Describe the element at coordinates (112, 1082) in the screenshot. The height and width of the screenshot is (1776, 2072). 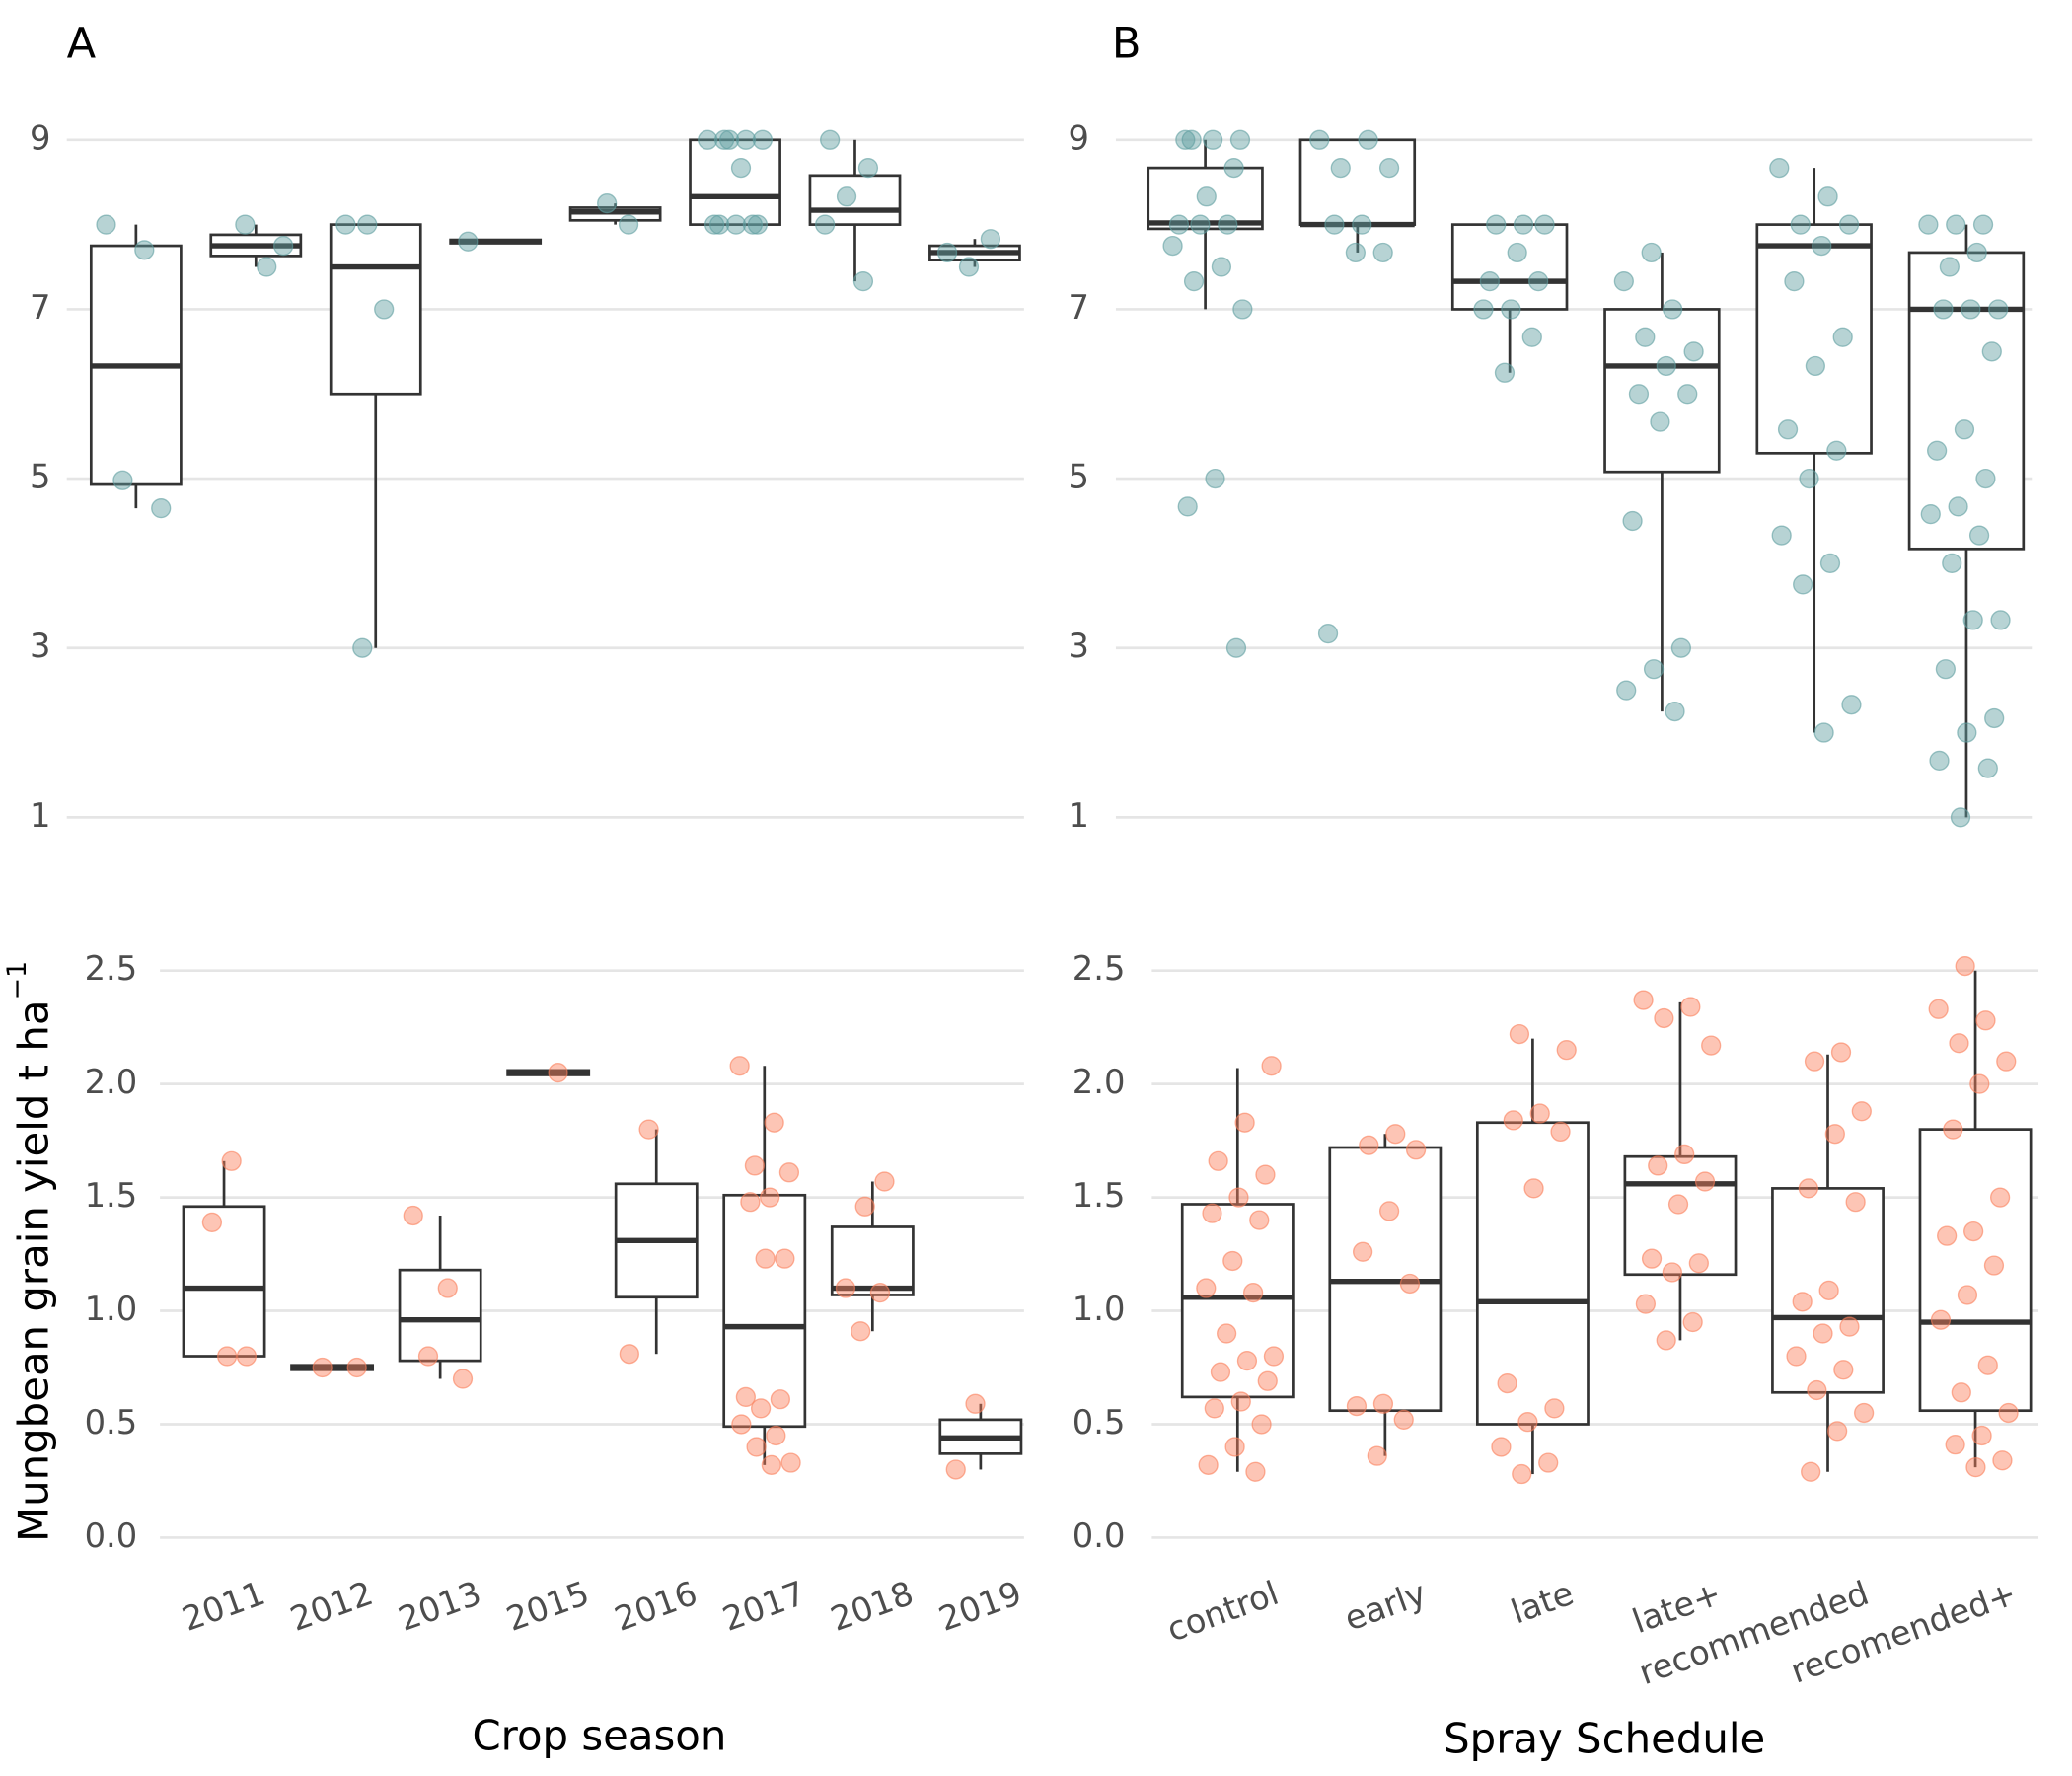
I see `y-tick-label: 2.0` at that location.